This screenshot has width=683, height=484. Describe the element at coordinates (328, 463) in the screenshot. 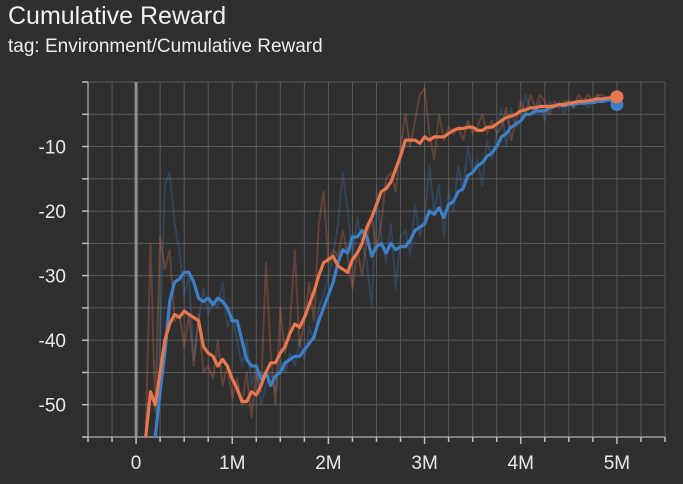

I see `x-tick-label: 2M` at that location.